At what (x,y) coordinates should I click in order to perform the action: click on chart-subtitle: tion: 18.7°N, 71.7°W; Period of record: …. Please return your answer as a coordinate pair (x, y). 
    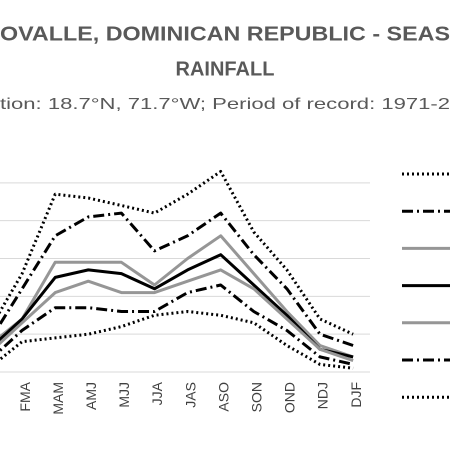
    Looking at the image, I should click on (225, 104).